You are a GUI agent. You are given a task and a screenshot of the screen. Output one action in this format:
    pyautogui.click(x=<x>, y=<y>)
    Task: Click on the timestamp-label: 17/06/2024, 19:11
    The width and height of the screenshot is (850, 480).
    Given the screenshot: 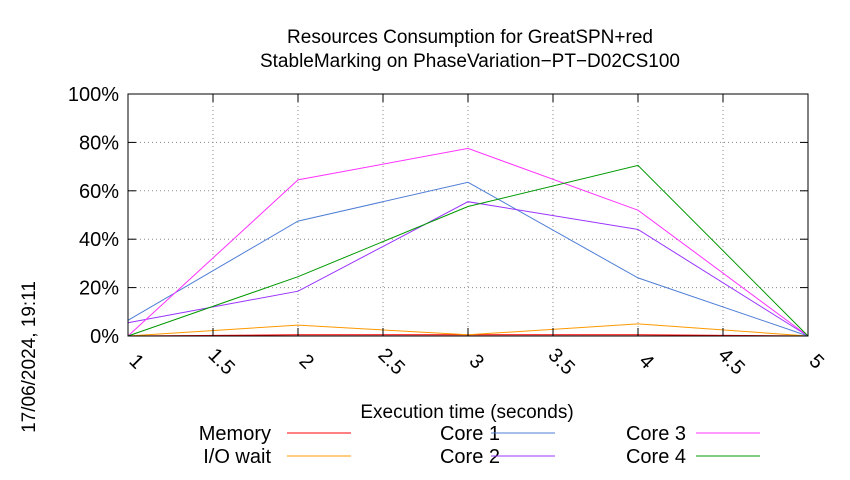 What is the action you would take?
    pyautogui.click(x=29, y=357)
    